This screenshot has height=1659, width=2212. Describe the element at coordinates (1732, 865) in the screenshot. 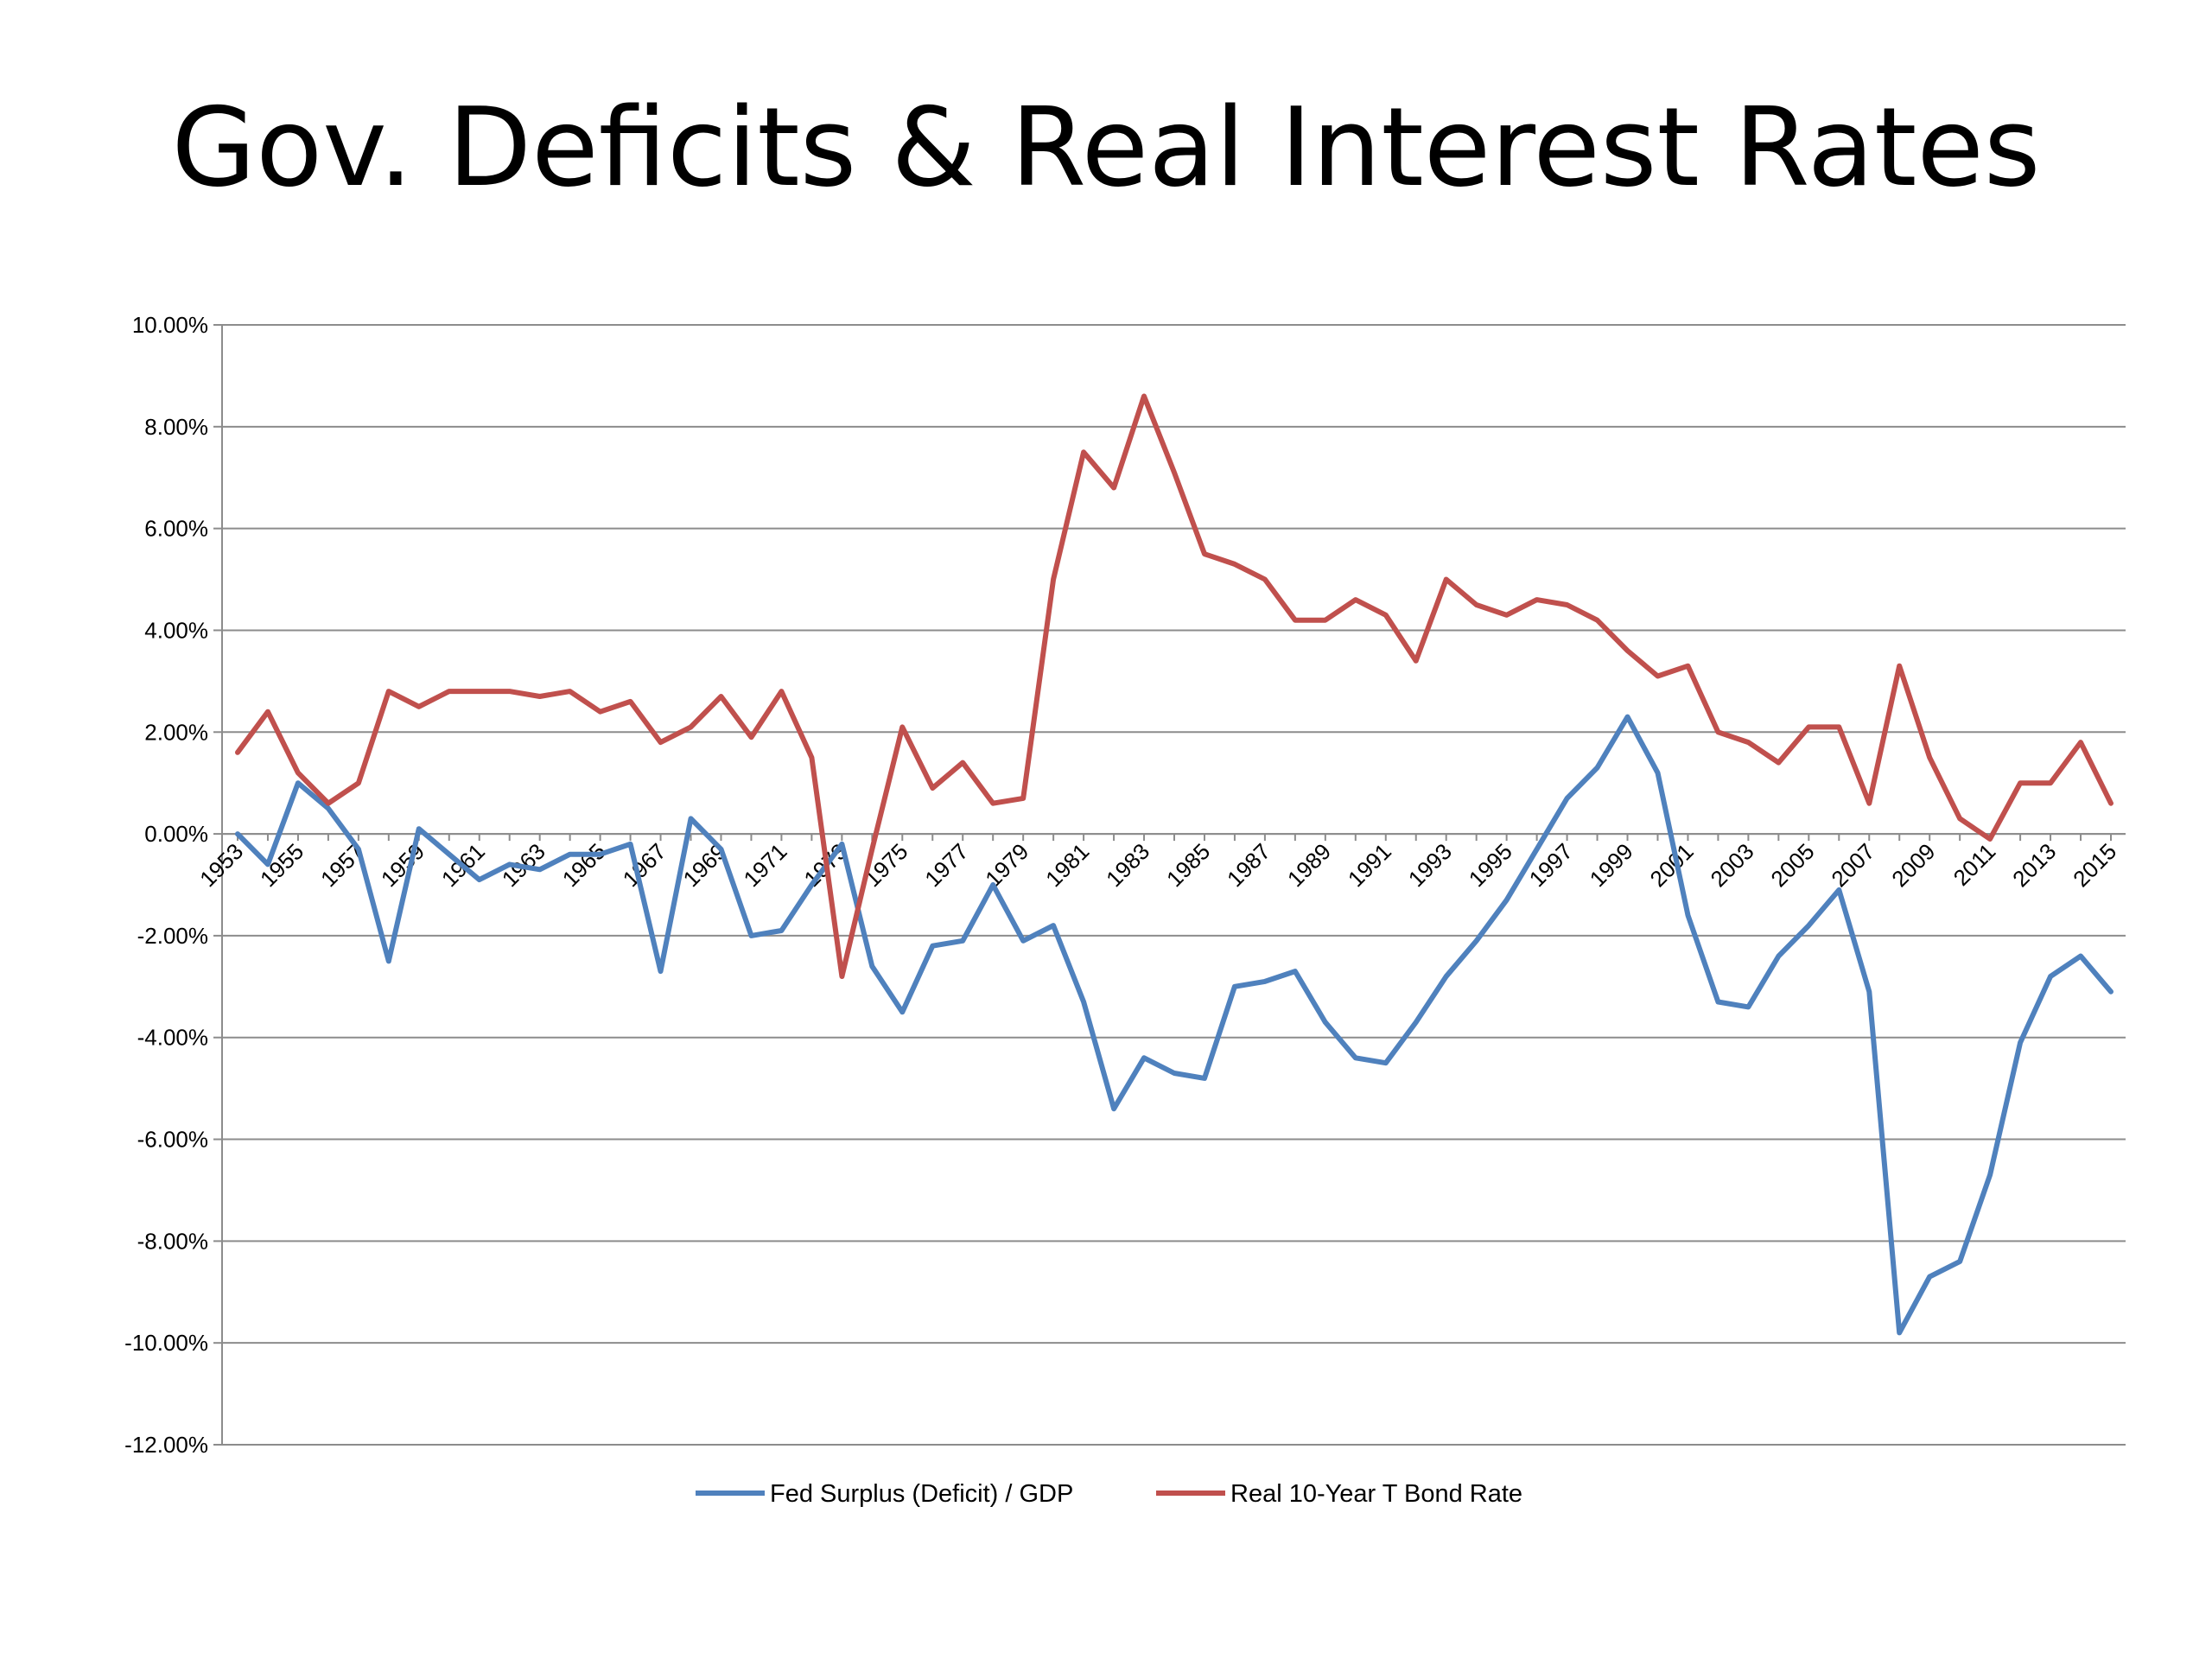

I see `x-tick-label: 2003` at that location.